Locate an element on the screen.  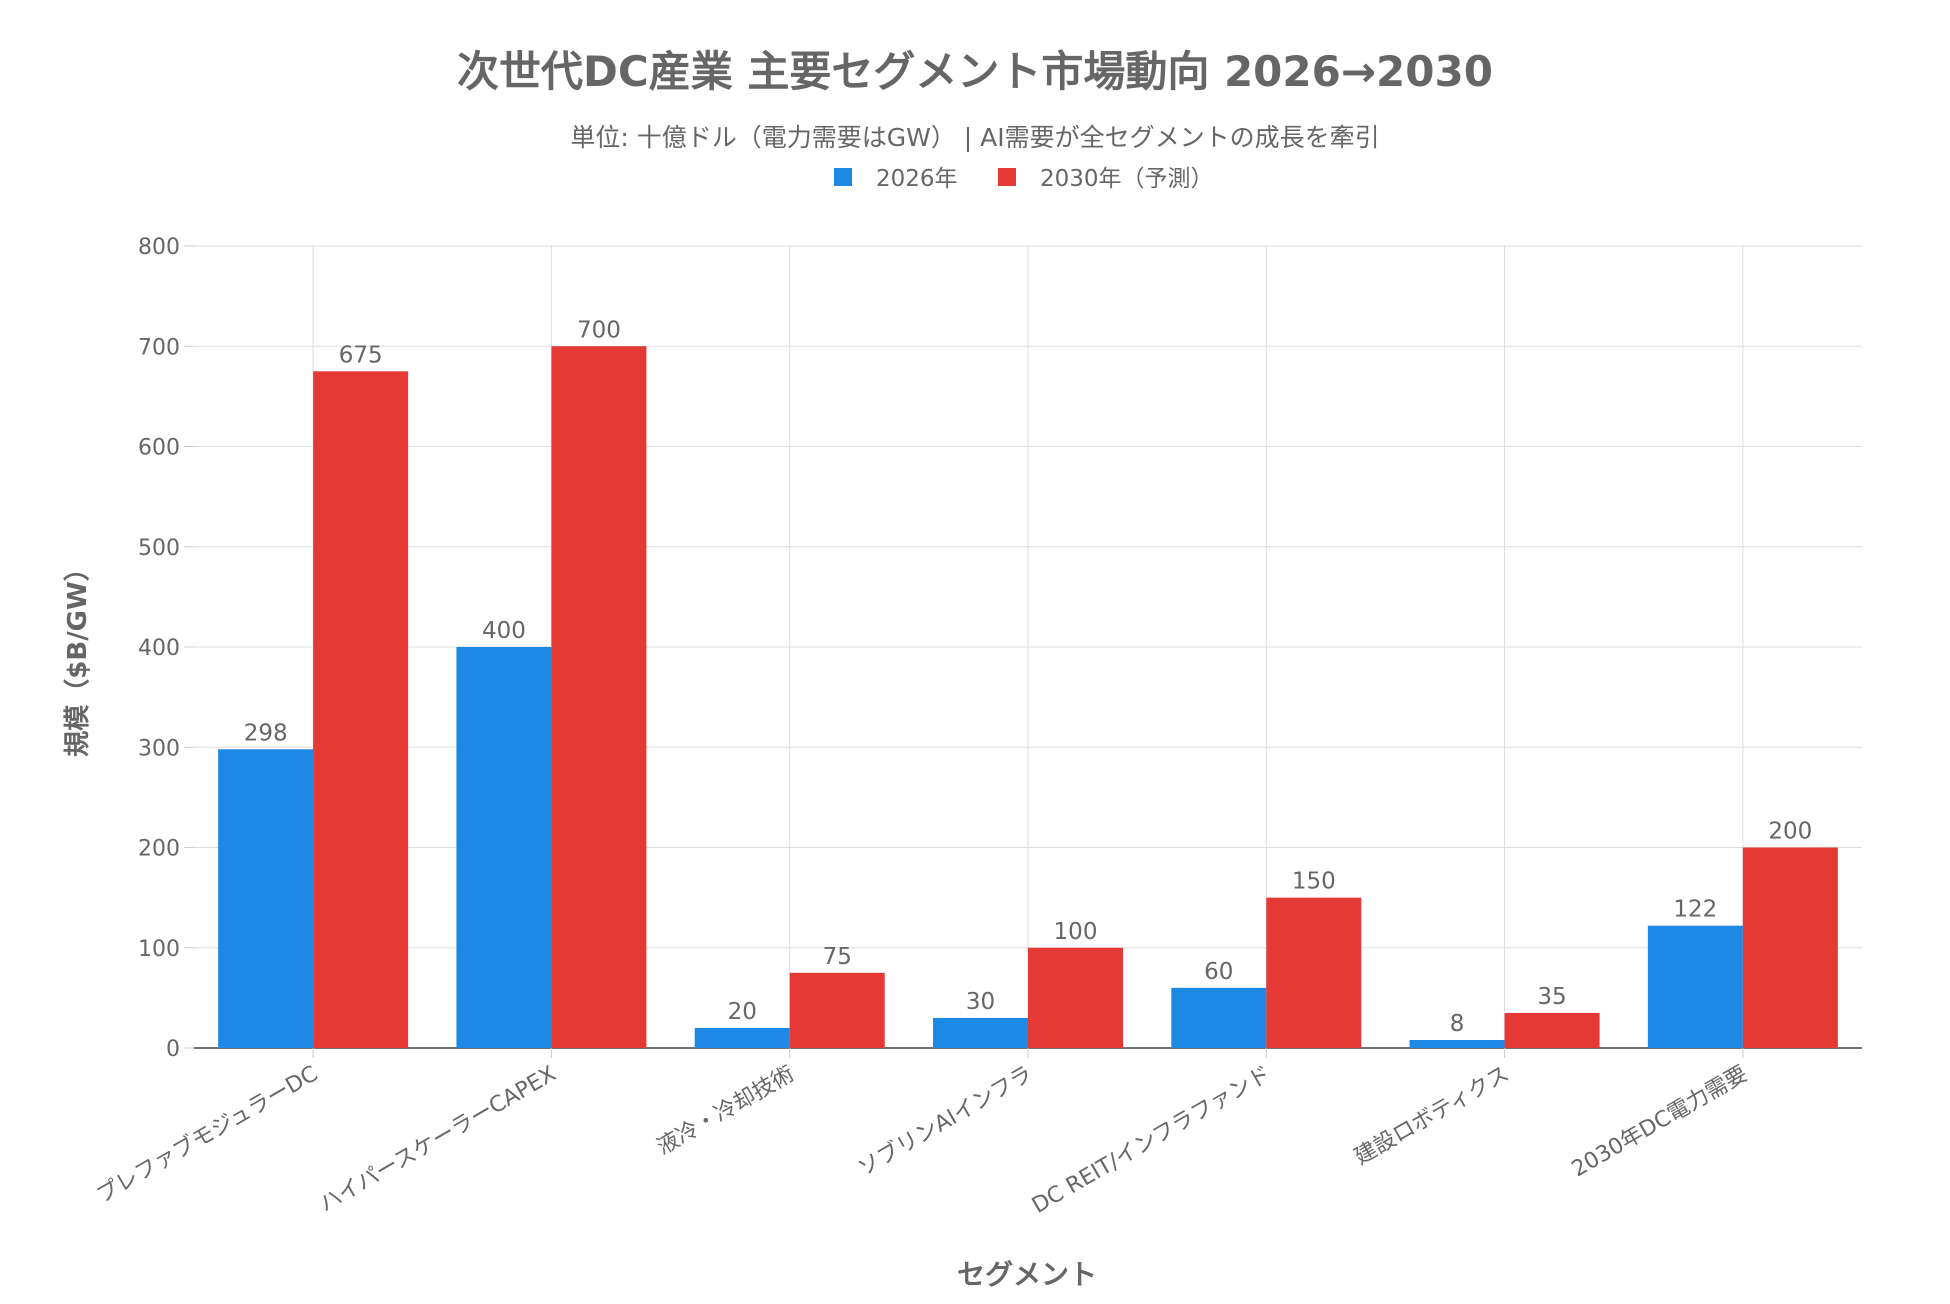
data-label: 700 is located at coordinates (599, 330).